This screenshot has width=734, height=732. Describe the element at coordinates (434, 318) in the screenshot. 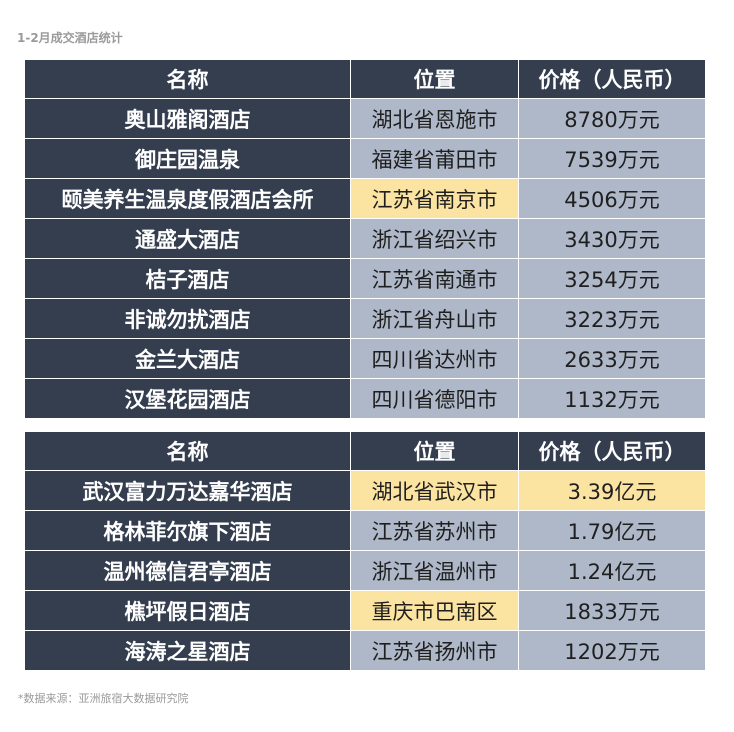

I see `location-cell: 浙江省舟山市` at that location.